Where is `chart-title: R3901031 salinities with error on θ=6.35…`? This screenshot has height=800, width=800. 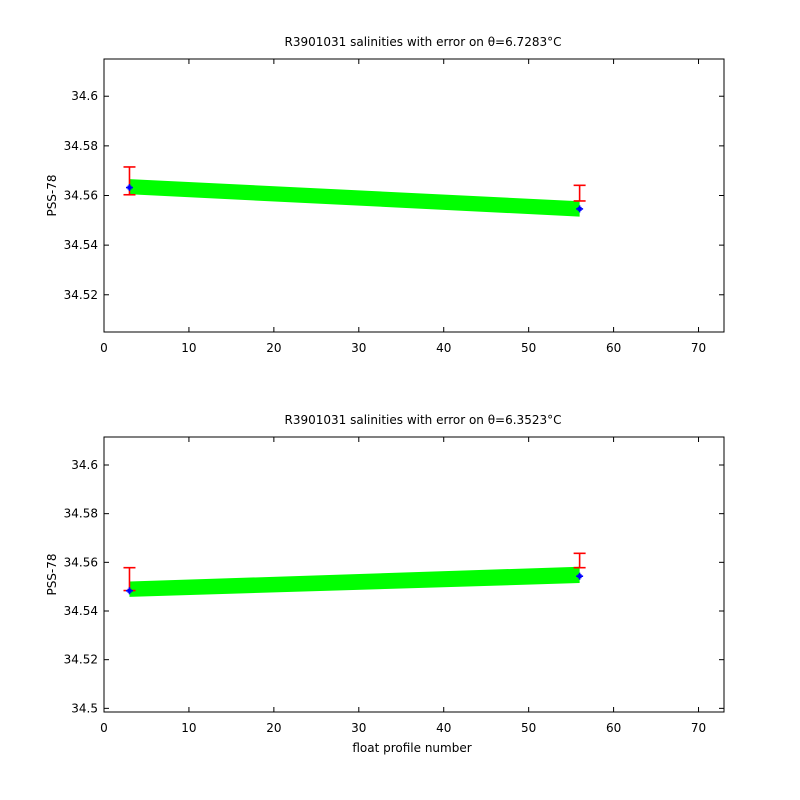
chart-title: R3901031 salinities with error on θ=6.35… is located at coordinates (423, 420).